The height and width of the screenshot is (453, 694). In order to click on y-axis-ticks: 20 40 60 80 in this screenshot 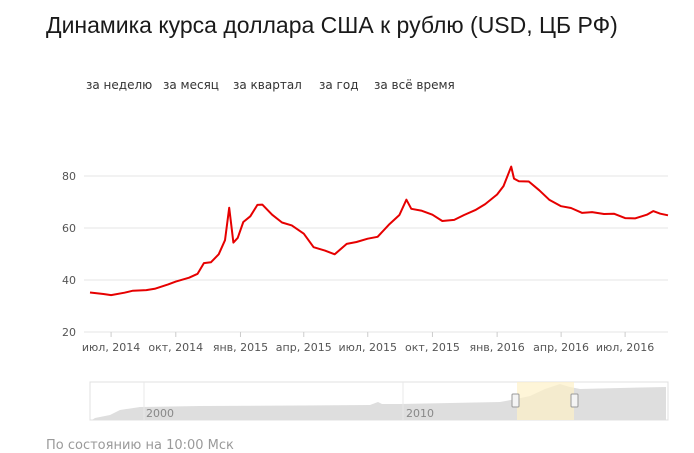, I will do `click(69, 254)`.